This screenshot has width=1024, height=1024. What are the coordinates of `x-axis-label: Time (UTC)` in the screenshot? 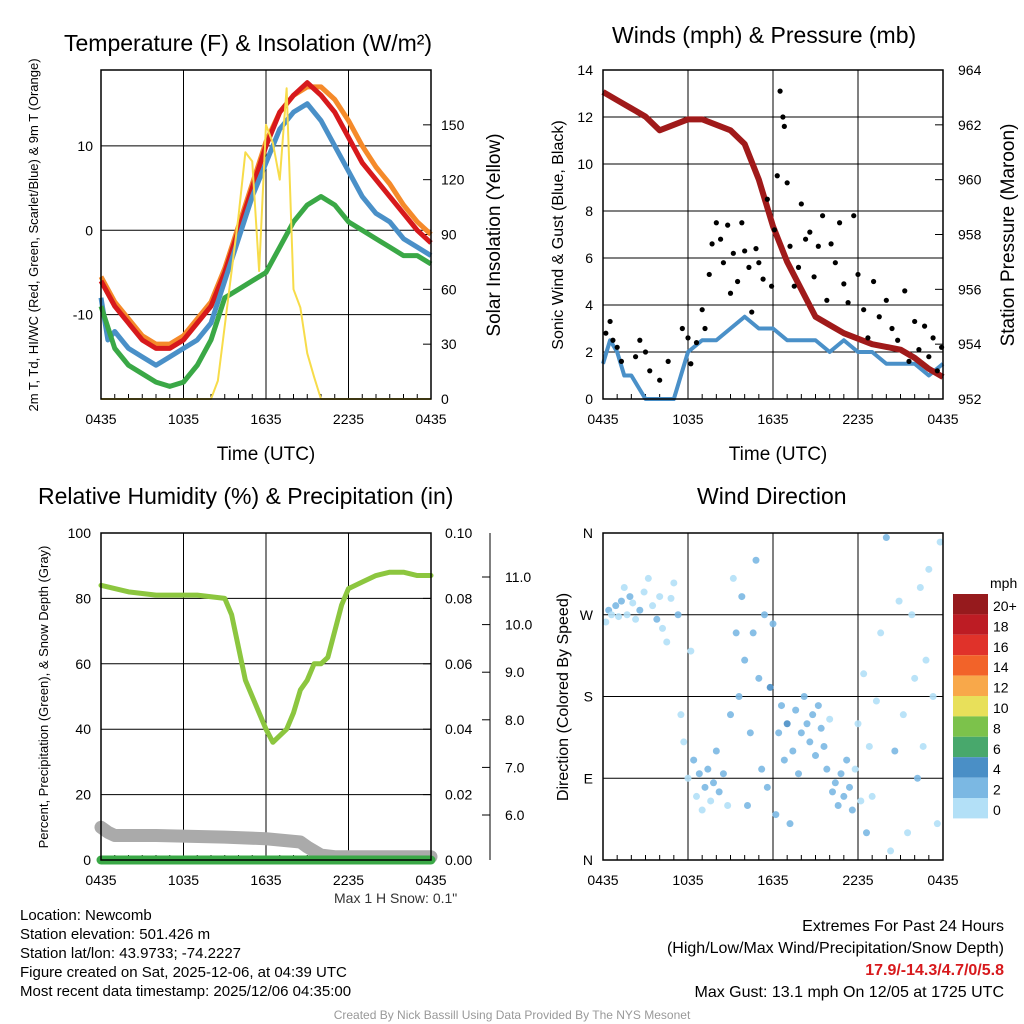 It's located at (778, 454).